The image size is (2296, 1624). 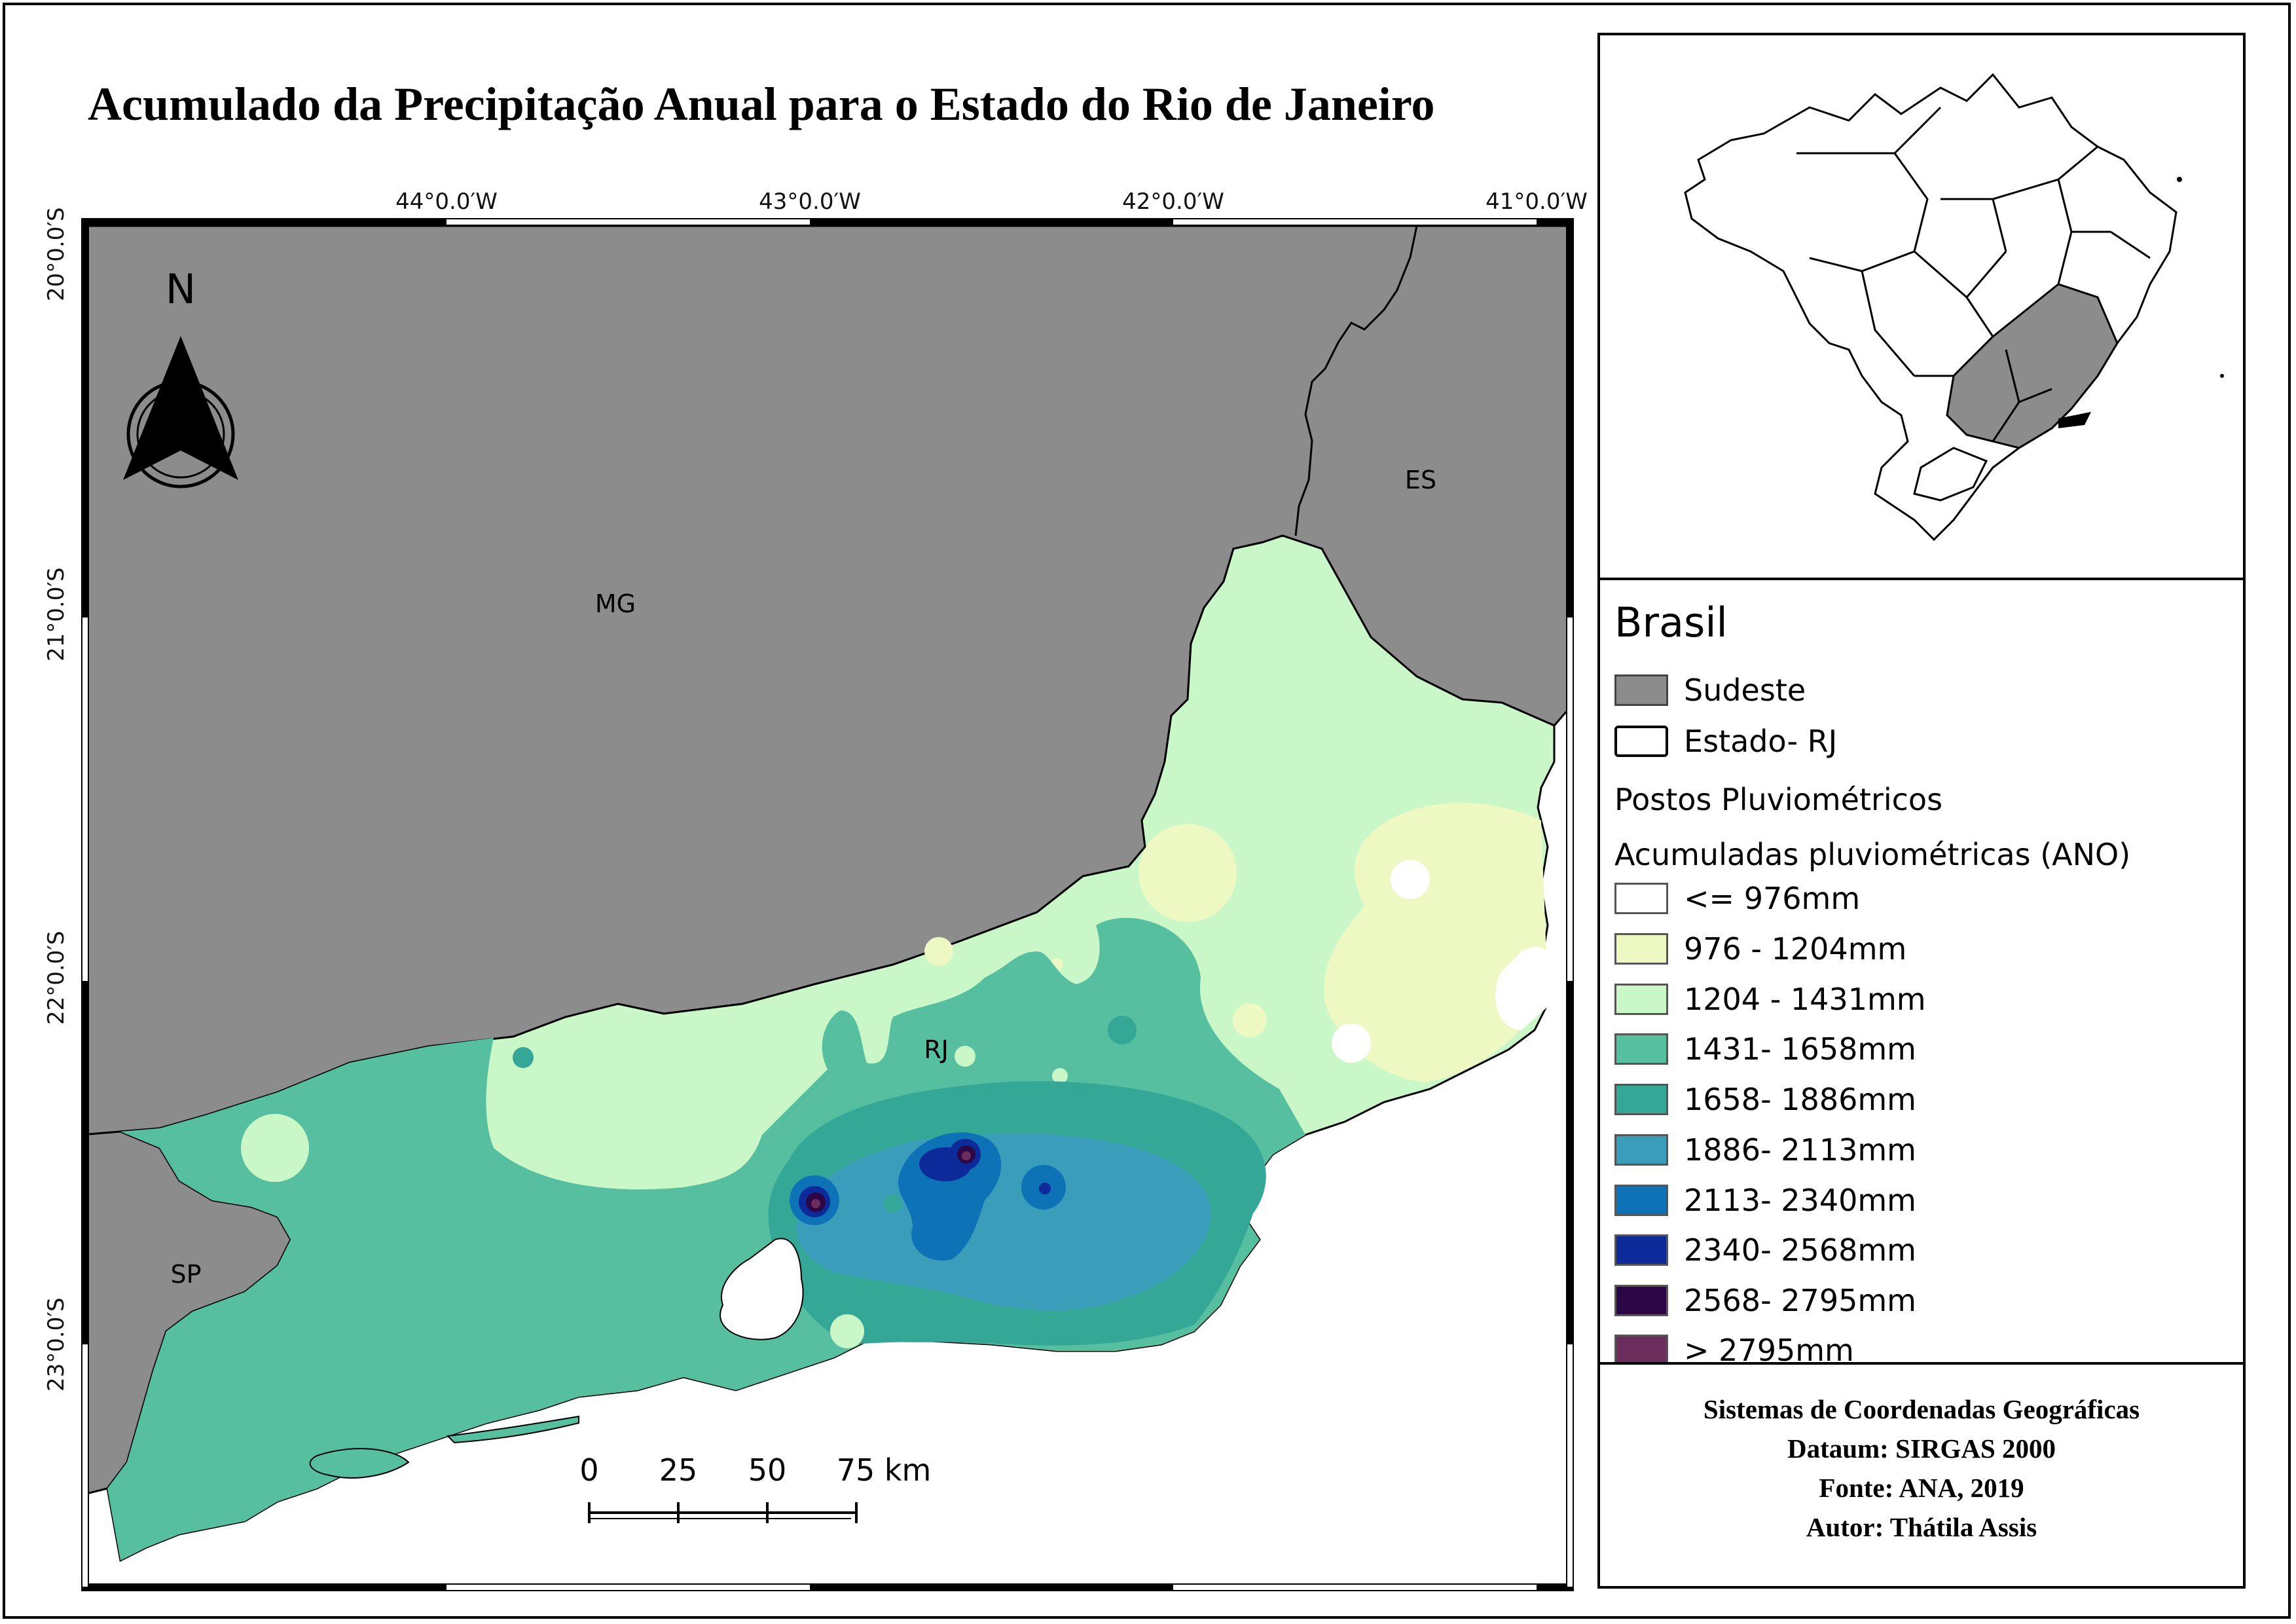 I want to click on datum: Dataum: SIRGAS 2000, so click(x=1921, y=1448).